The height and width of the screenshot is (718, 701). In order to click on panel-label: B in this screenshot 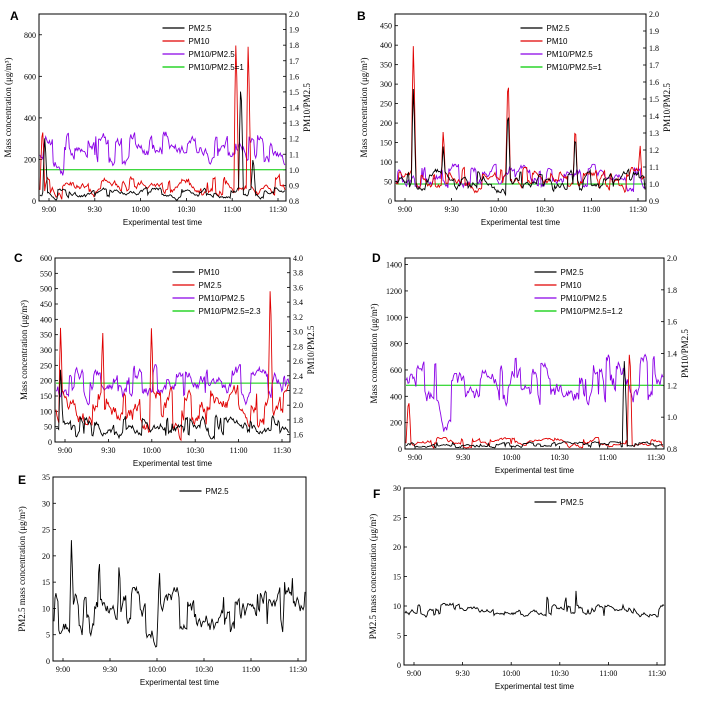, I will do `click(361, 16)`.